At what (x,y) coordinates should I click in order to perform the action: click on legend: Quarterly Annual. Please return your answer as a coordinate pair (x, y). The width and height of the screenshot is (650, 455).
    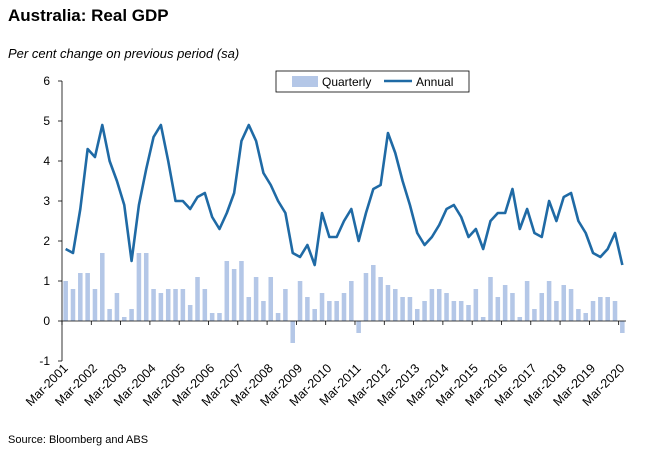
    Looking at the image, I should click on (372, 81).